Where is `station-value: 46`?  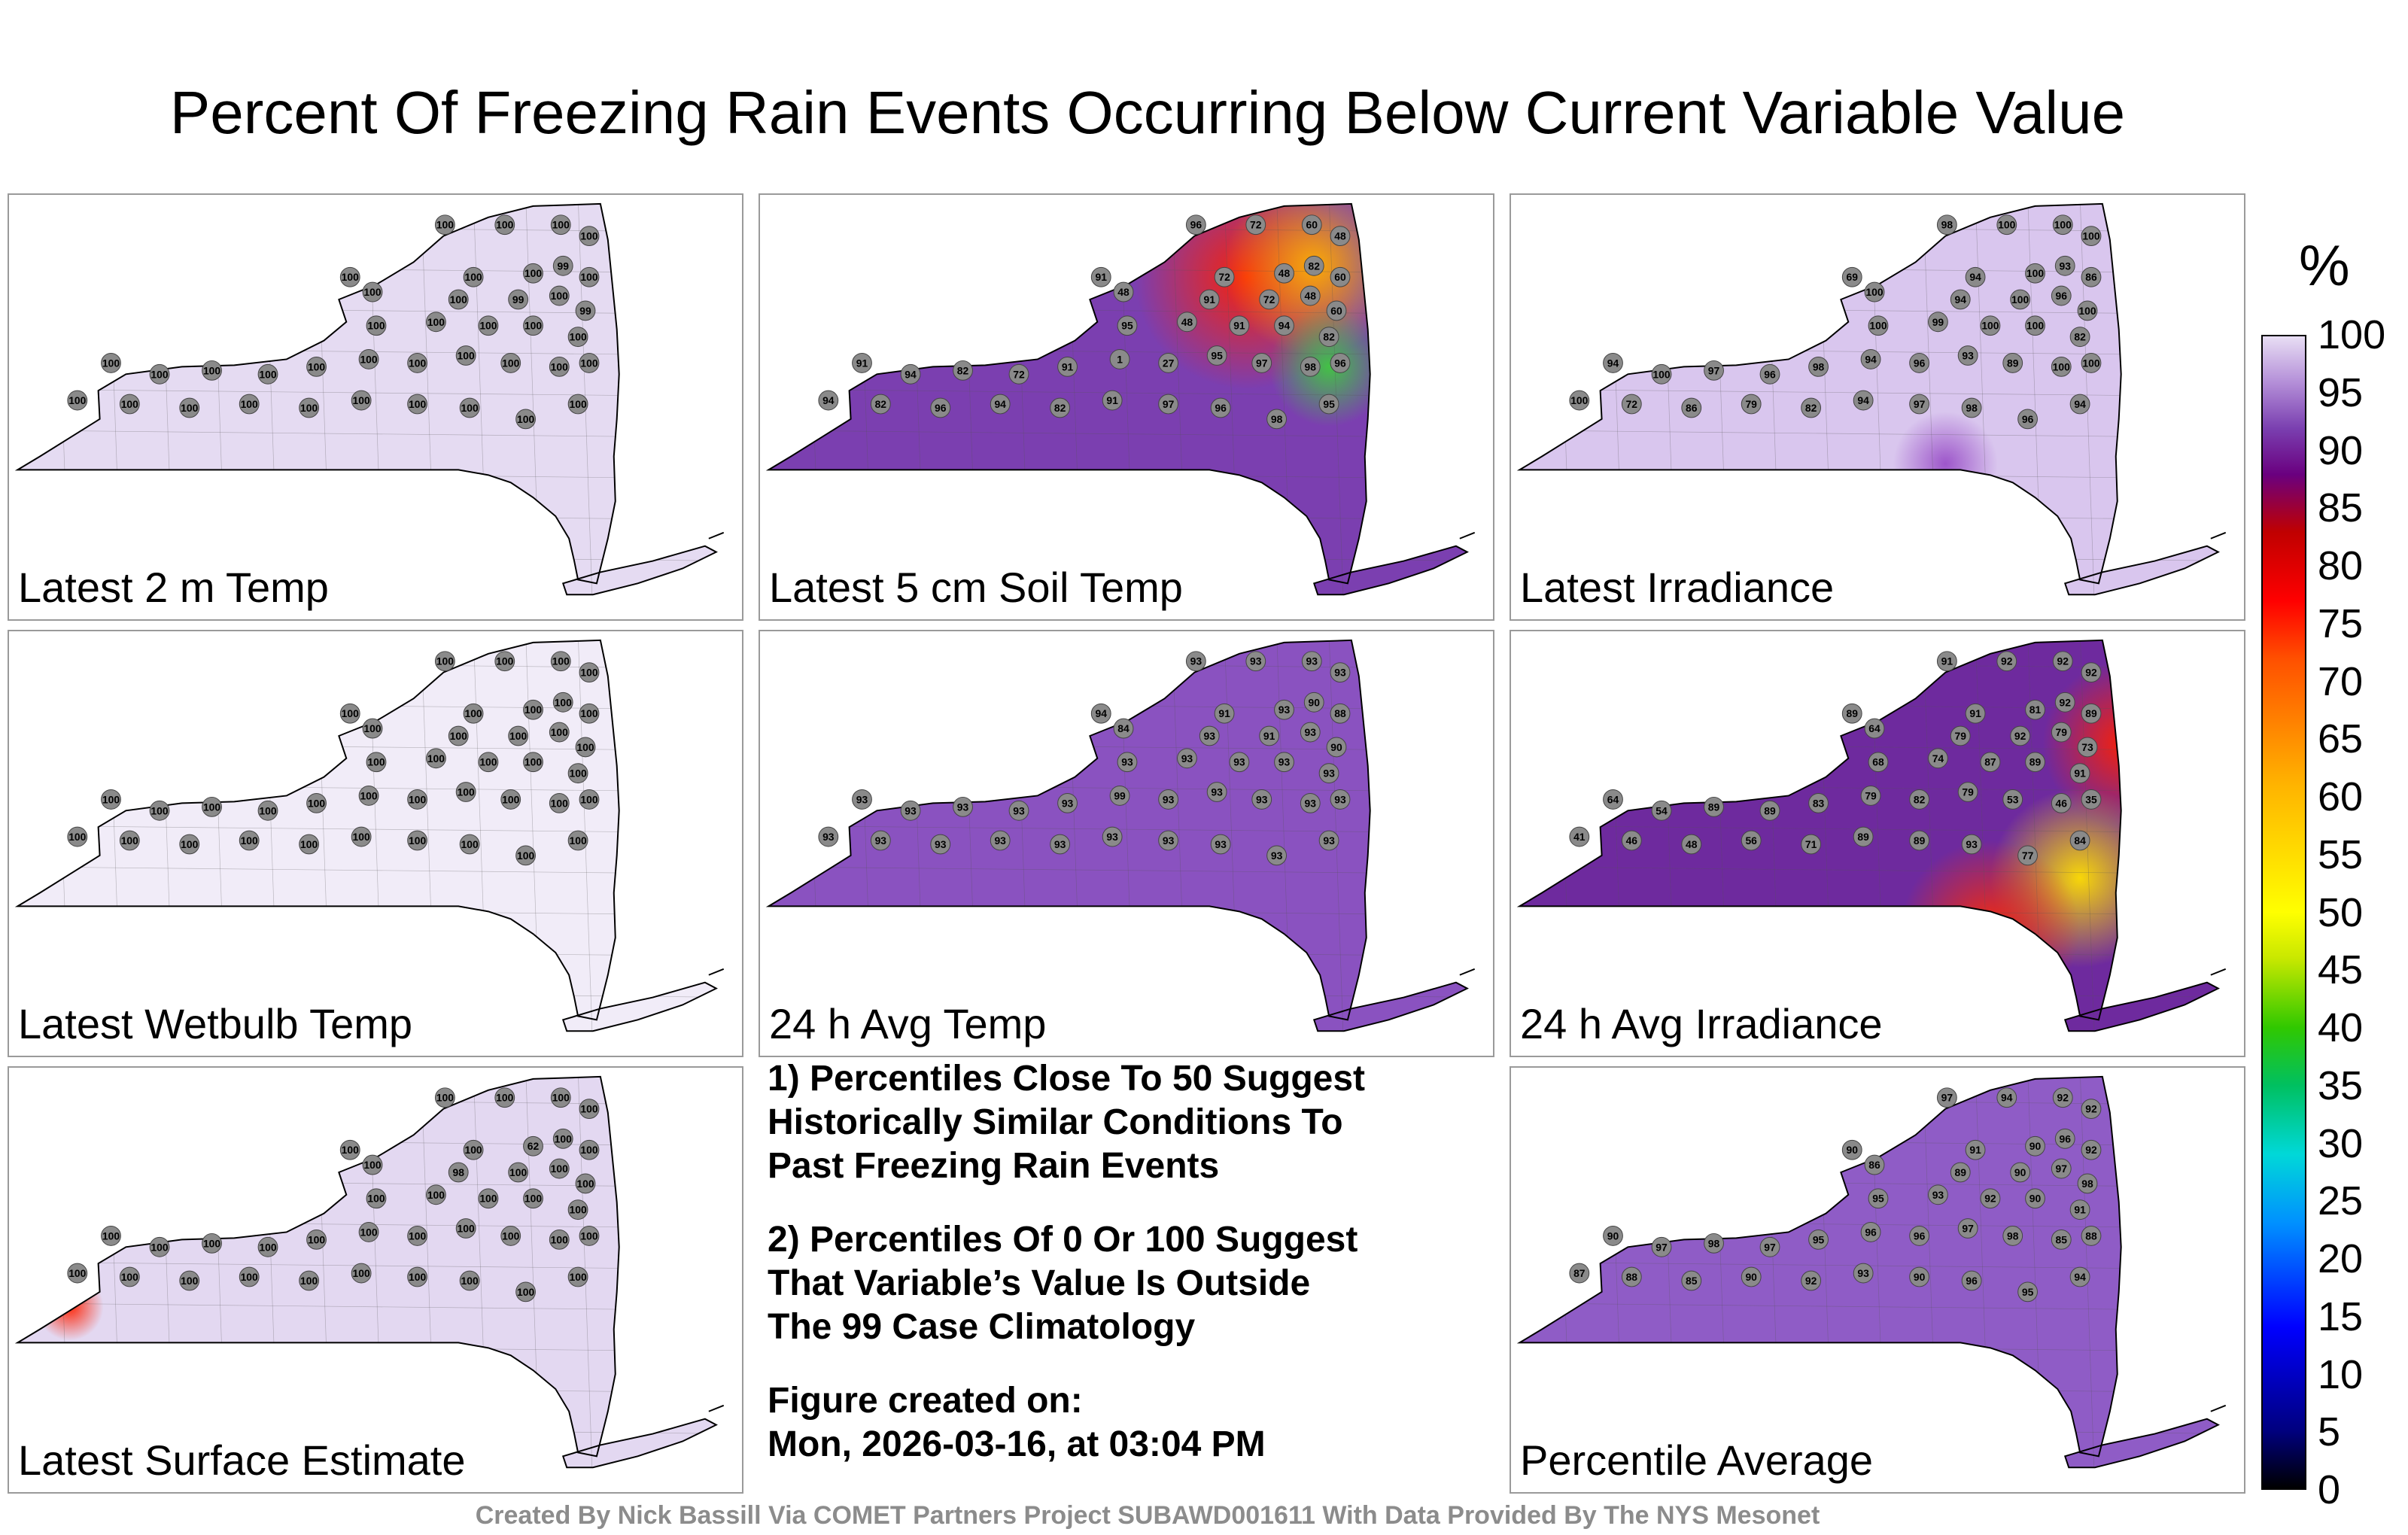 station-value: 46 is located at coordinates (2062, 803).